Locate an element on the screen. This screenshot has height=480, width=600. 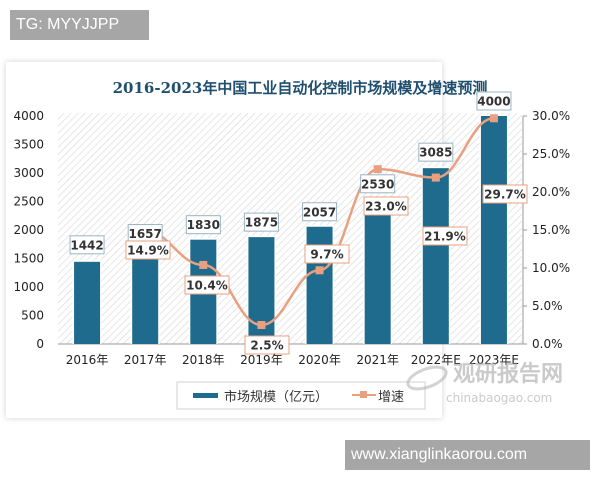
logo-cn: 观研报告网 is located at coordinates (508, 374).